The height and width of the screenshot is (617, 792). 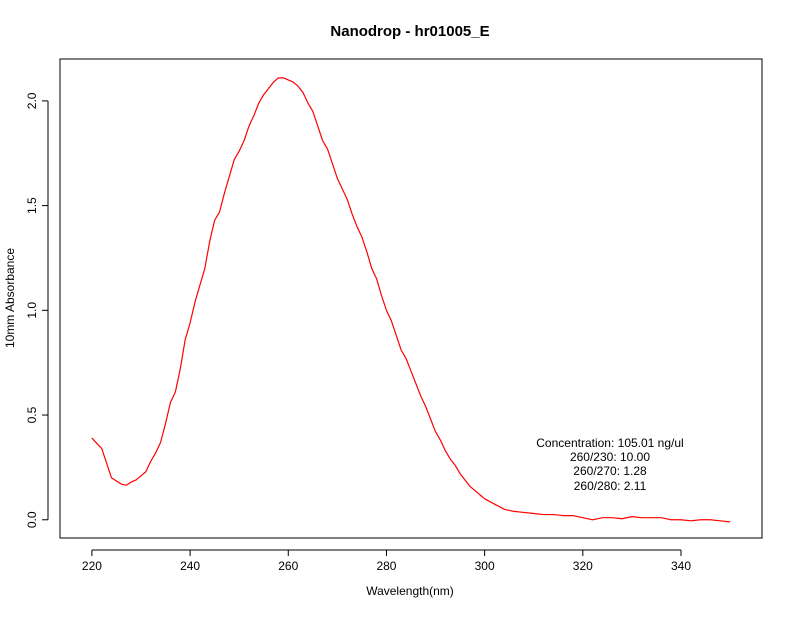 What do you see at coordinates (32, 100) in the screenshot?
I see `y-tick-label: 2.0` at bounding box center [32, 100].